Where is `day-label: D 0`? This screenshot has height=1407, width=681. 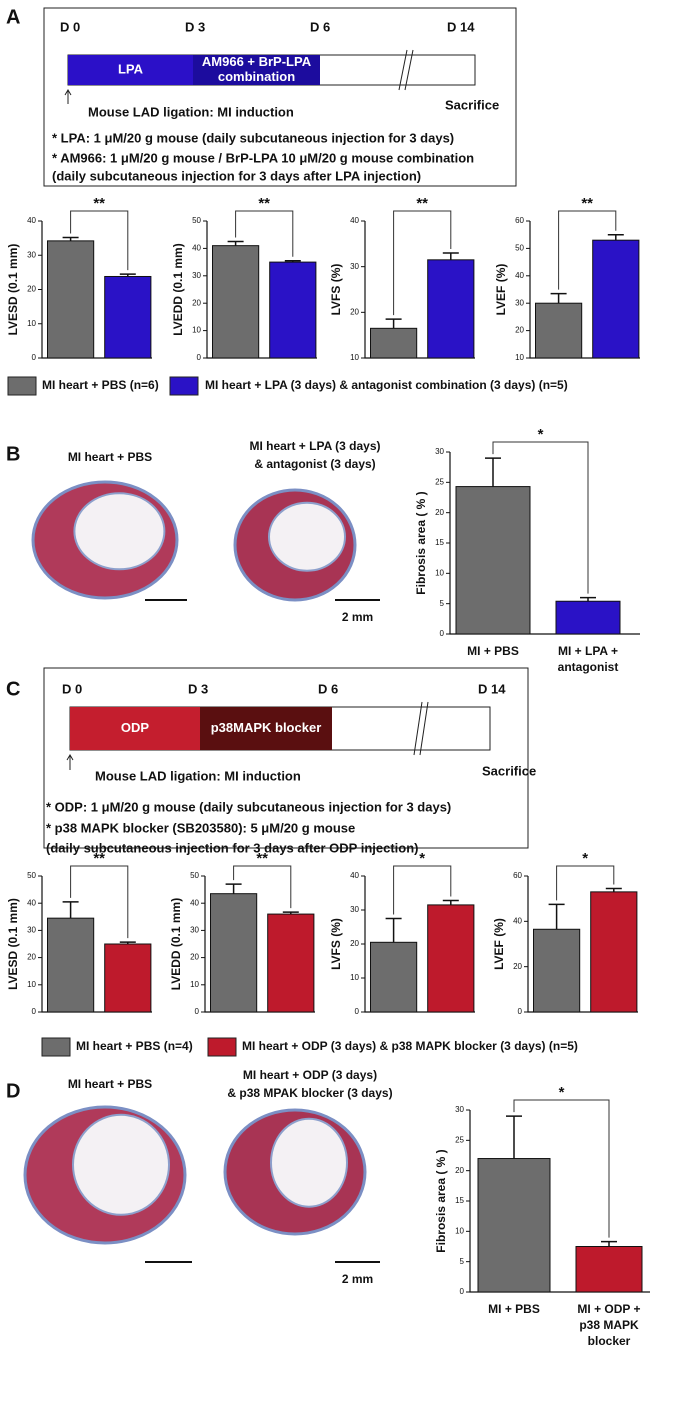 day-label: D 0 is located at coordinates (70, 26).